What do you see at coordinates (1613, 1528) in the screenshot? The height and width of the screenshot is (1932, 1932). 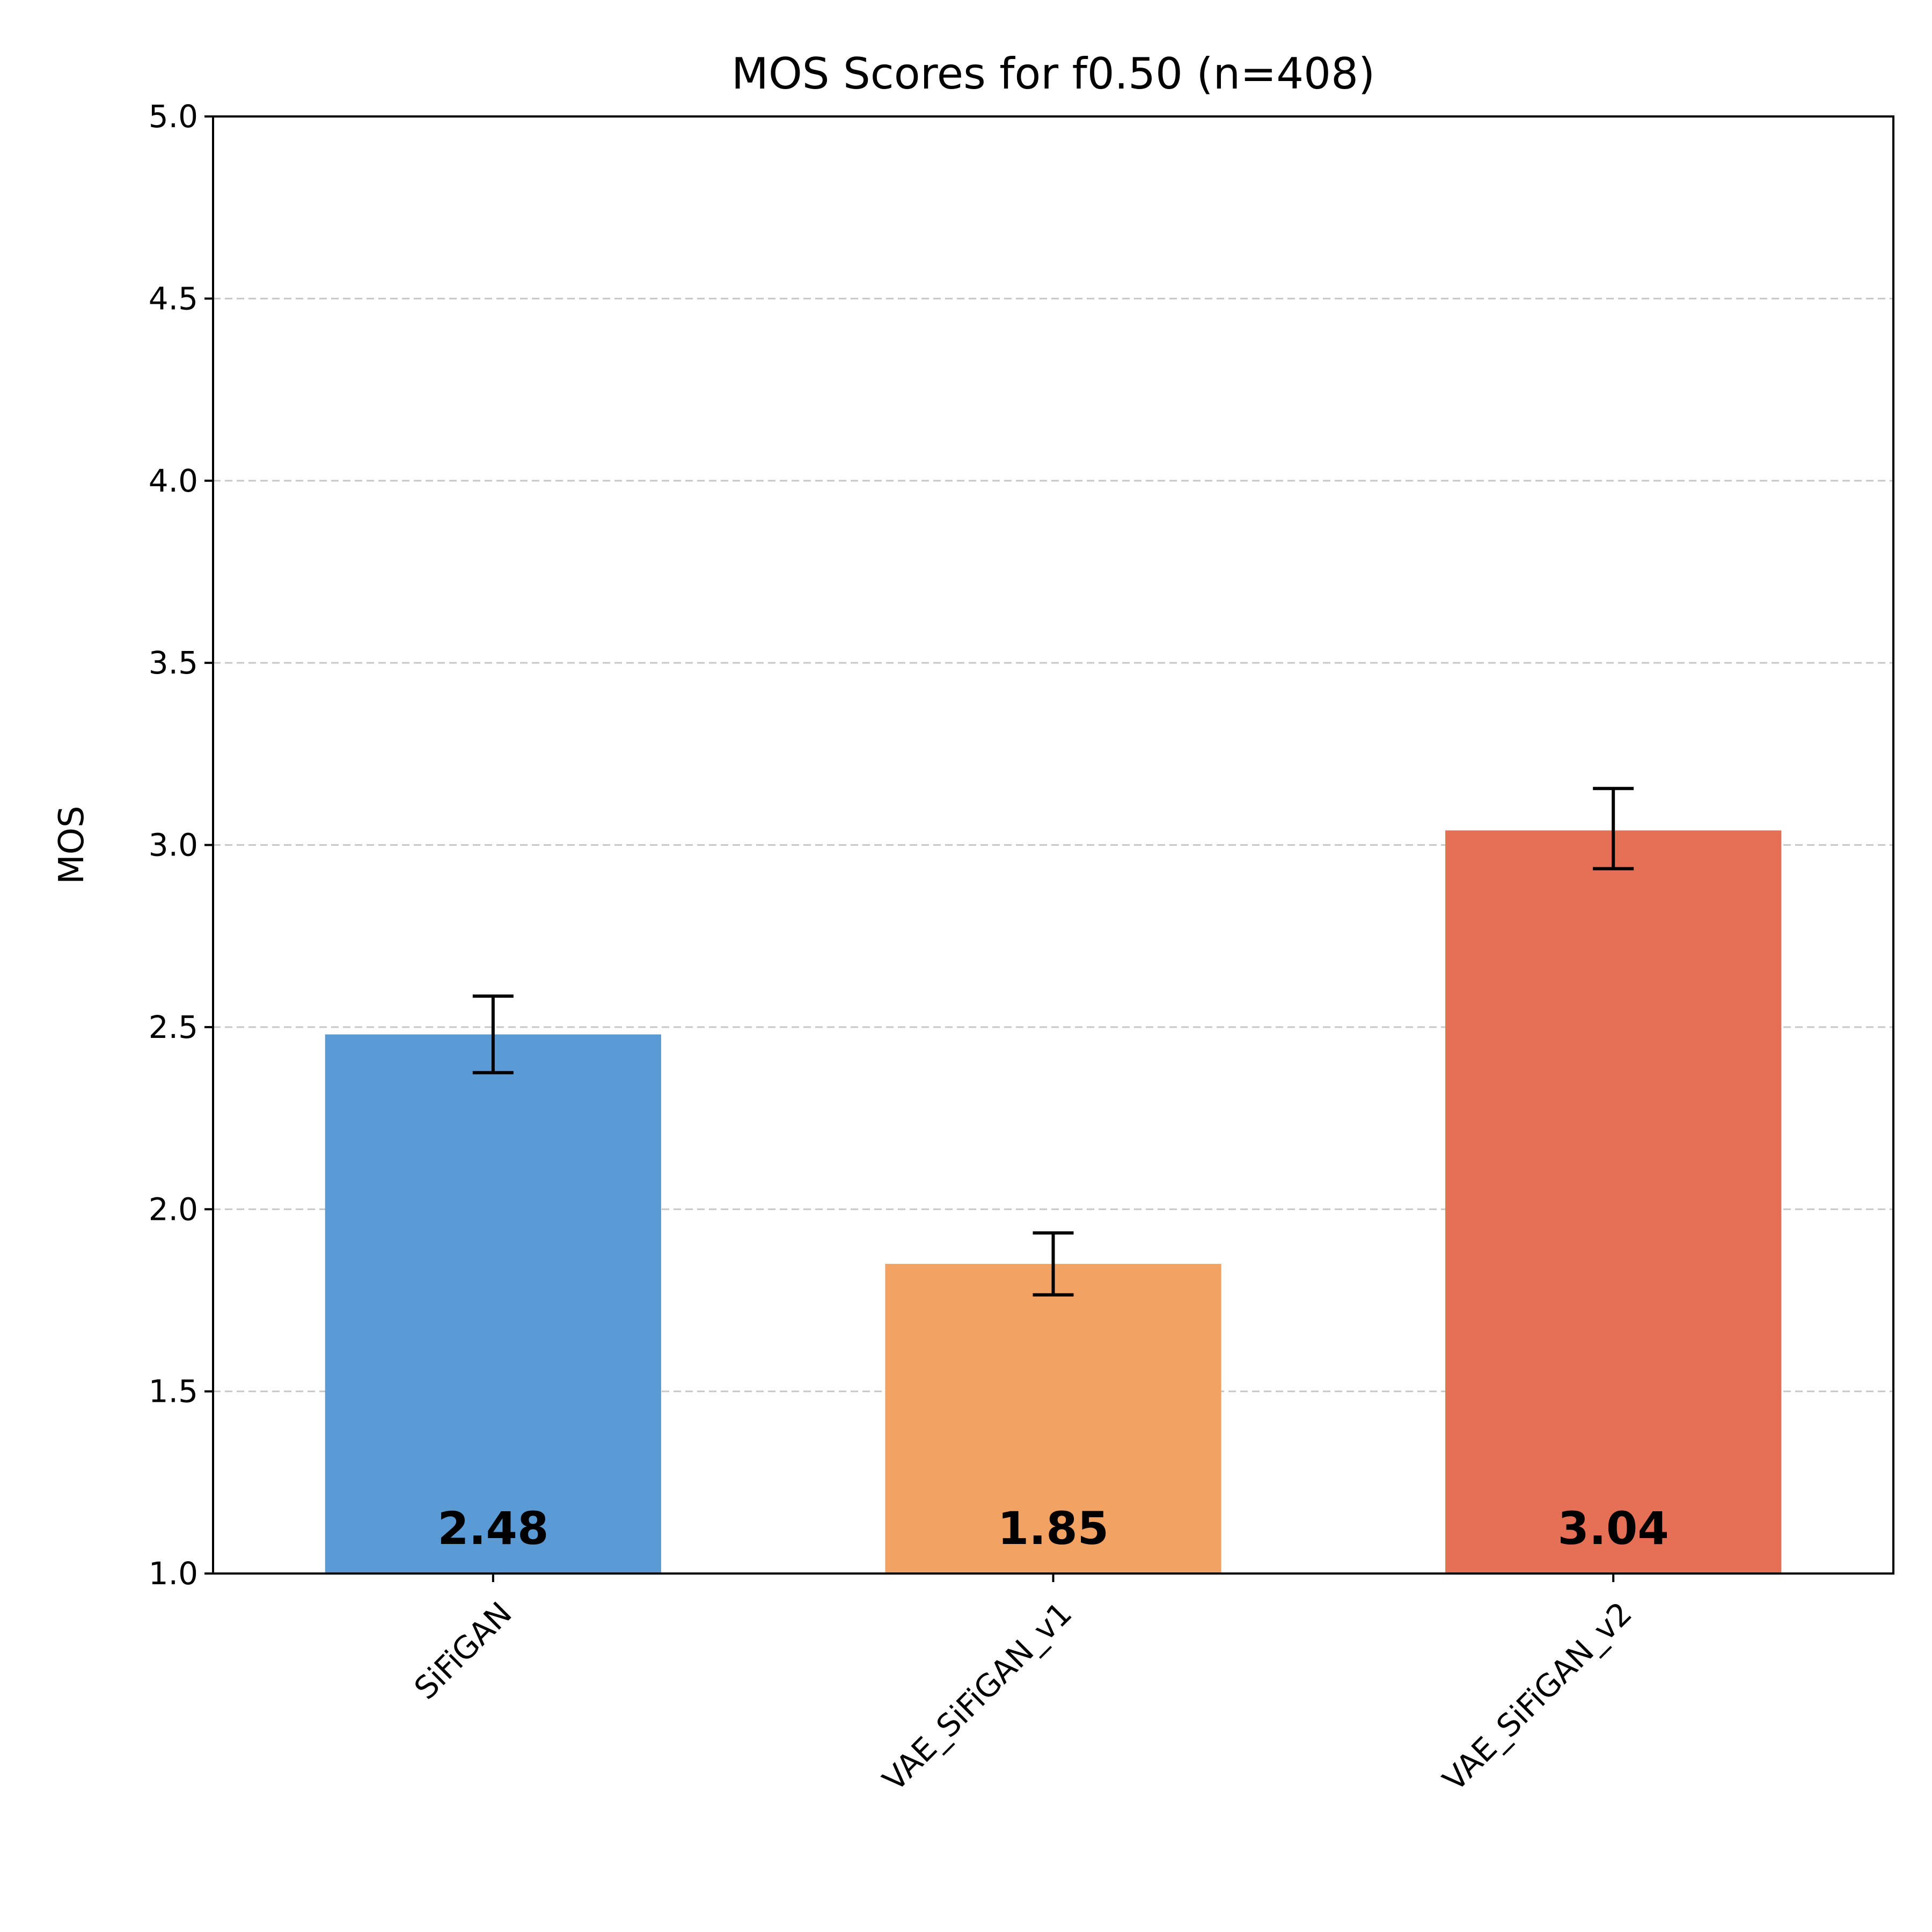 I see `value-label: 3.04` at bounding box center [1613, 1528].